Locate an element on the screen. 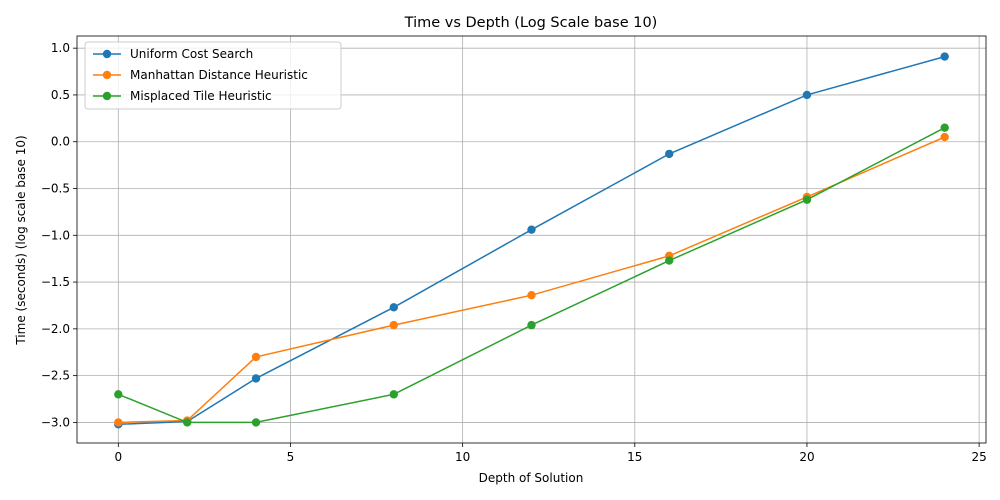  y-tick-label: 1.0 is located at coordinates (60, 48).